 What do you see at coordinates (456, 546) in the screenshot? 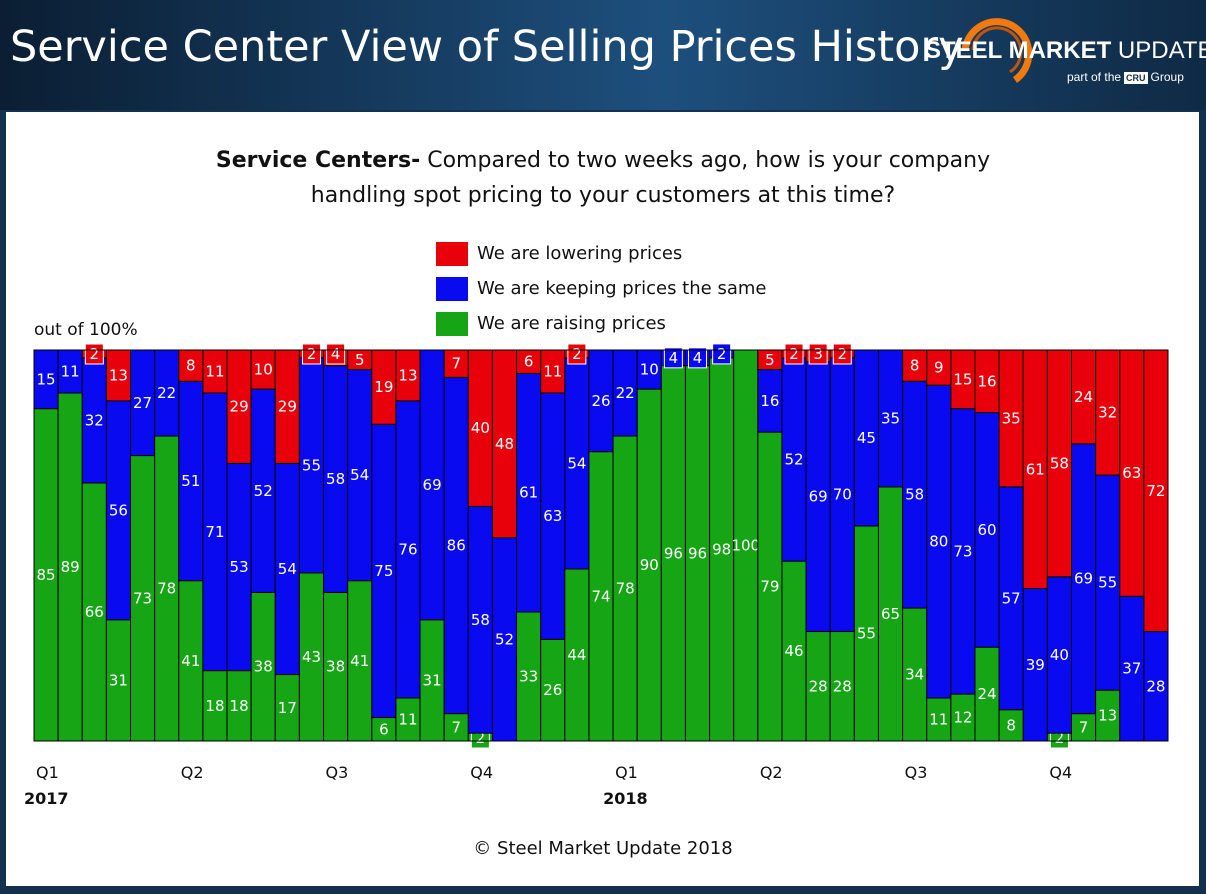
I see `data-label: 86` at bounding box center [456, 546].